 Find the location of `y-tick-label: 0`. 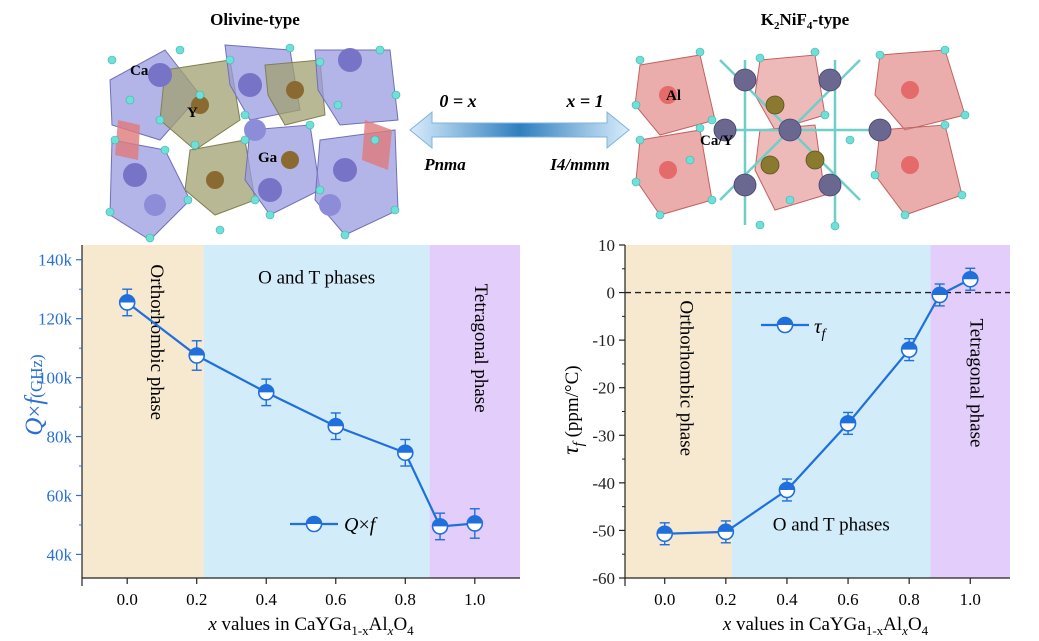

y-tick-label: 0 is located at coordinates (611, 293).